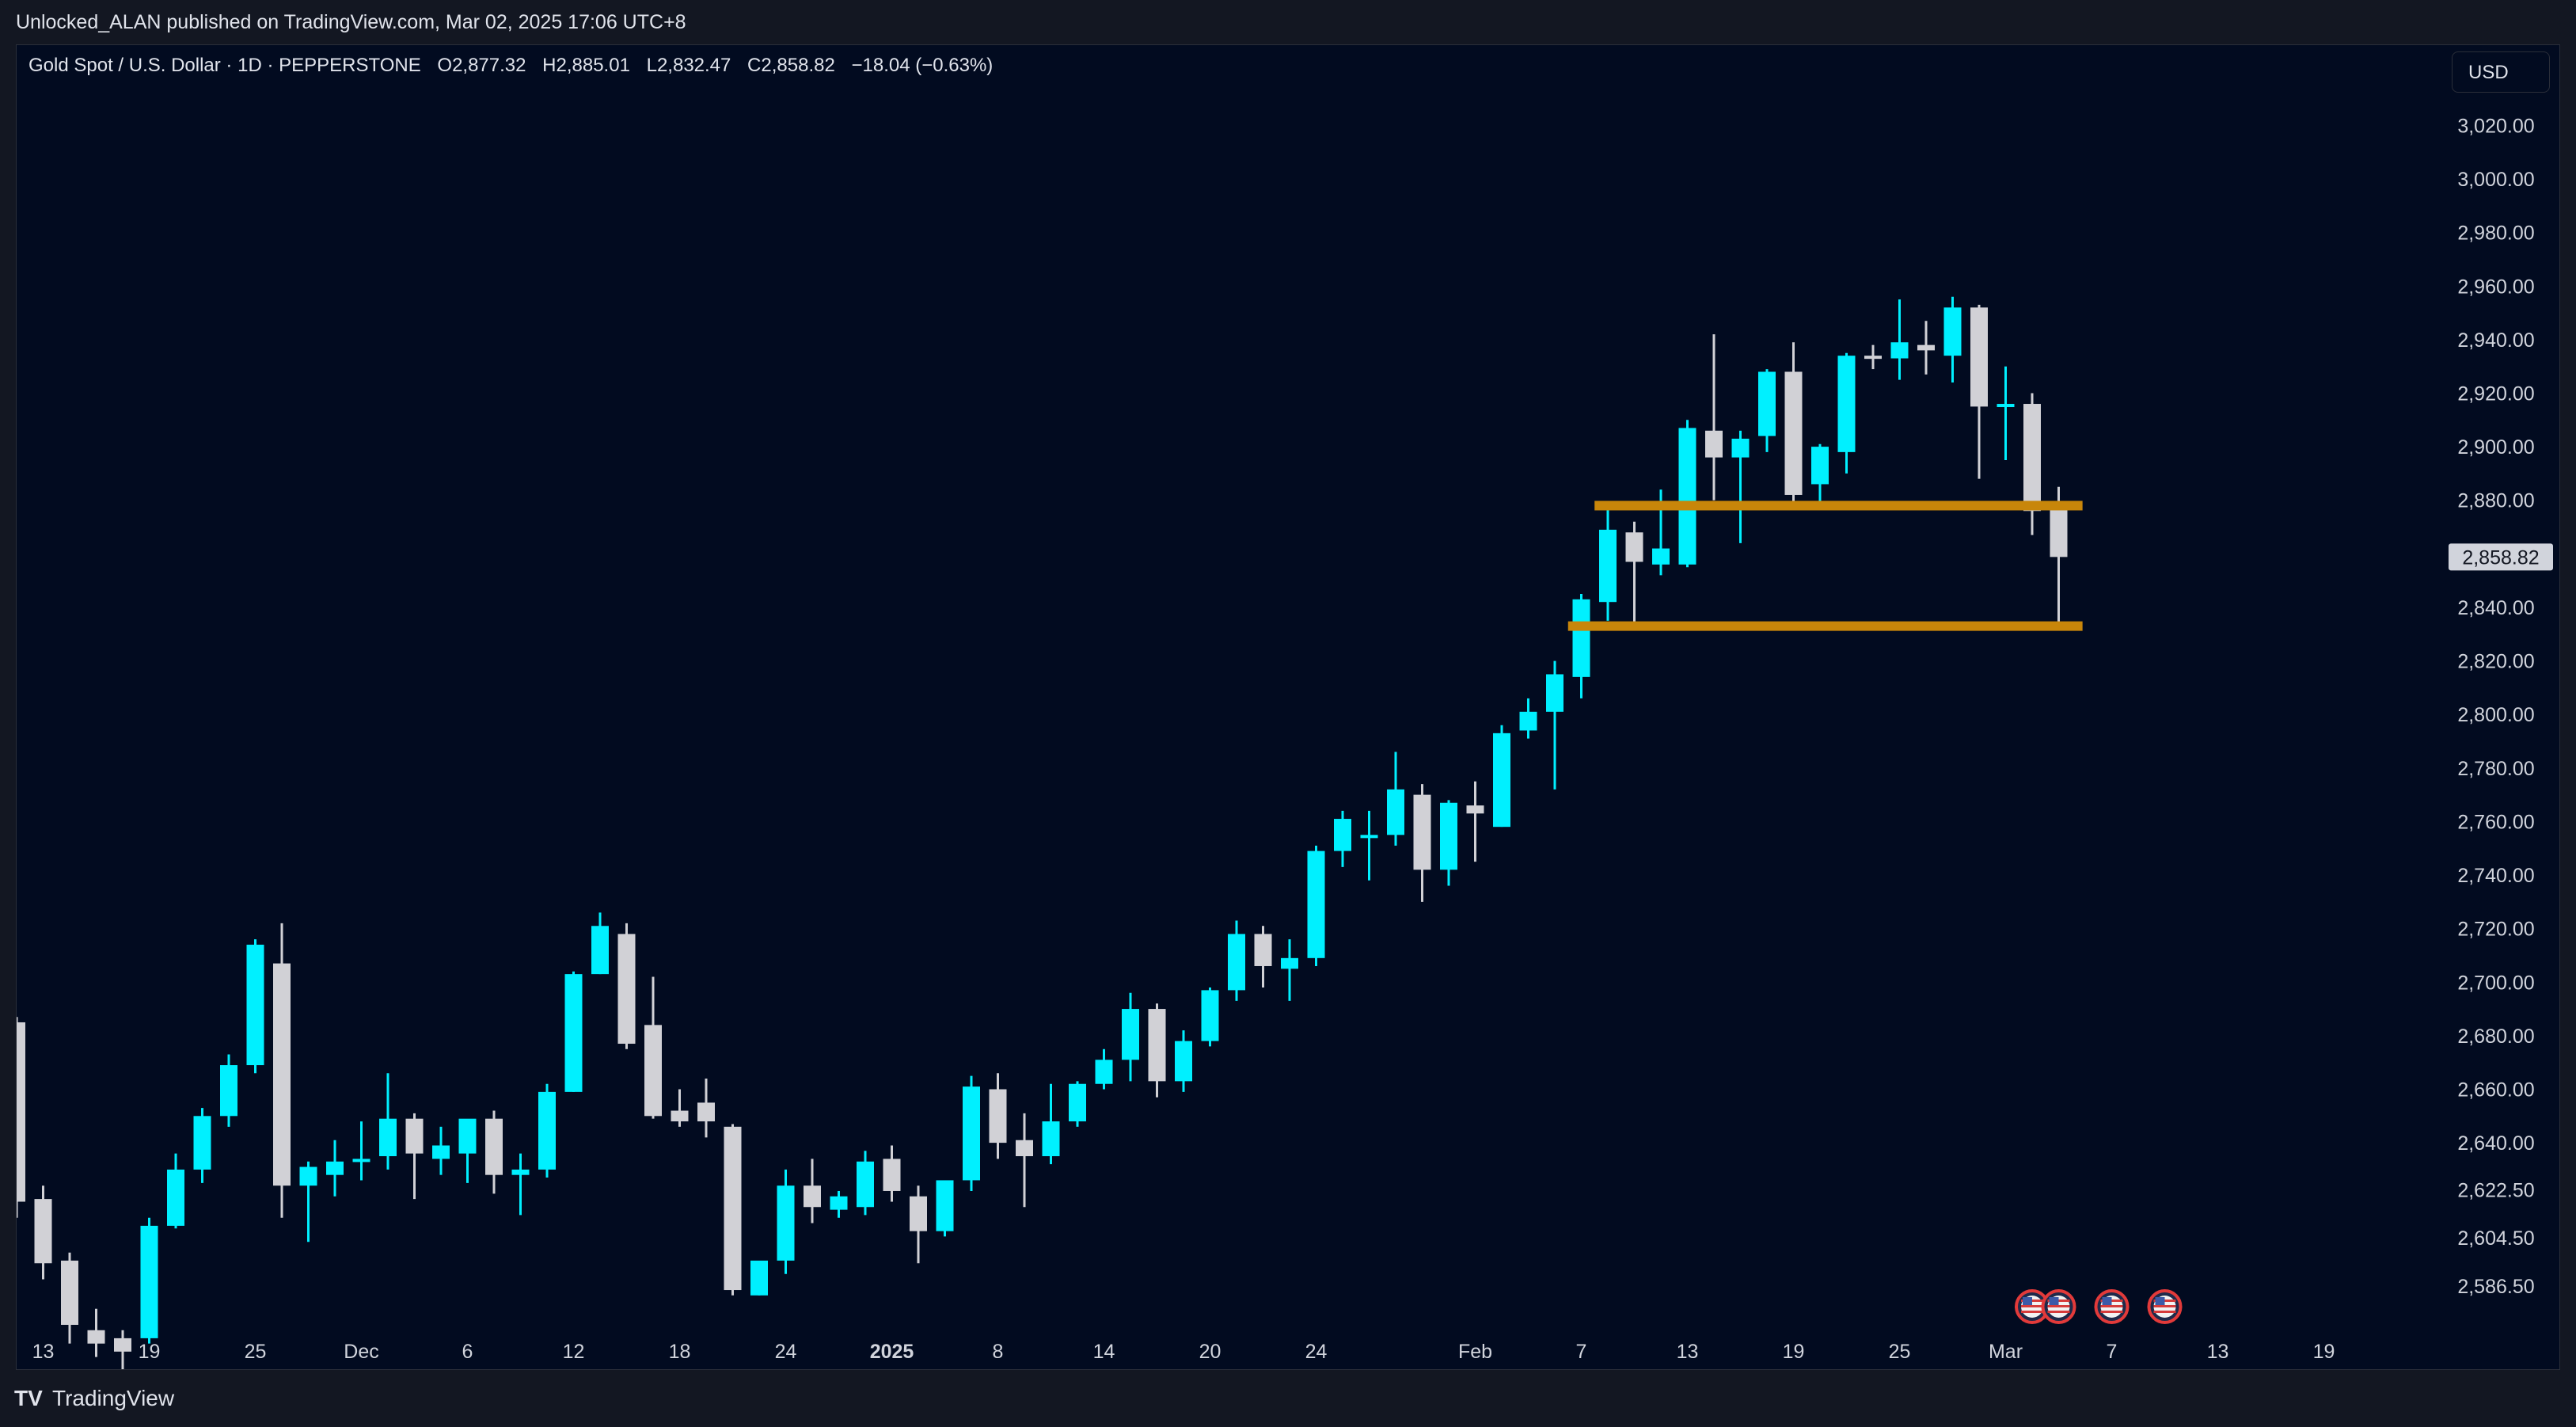 The image size is (2576, 1427). I want to click on tradingview-logo-icon: TV, so click(28, 1398).